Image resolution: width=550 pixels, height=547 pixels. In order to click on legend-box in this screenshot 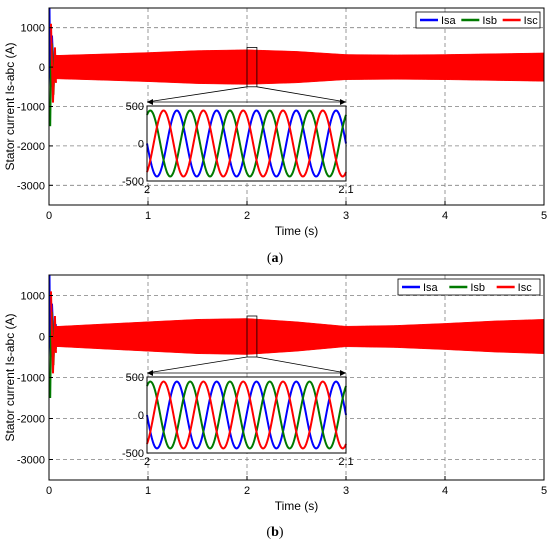, I will do `click(469, 287)`.